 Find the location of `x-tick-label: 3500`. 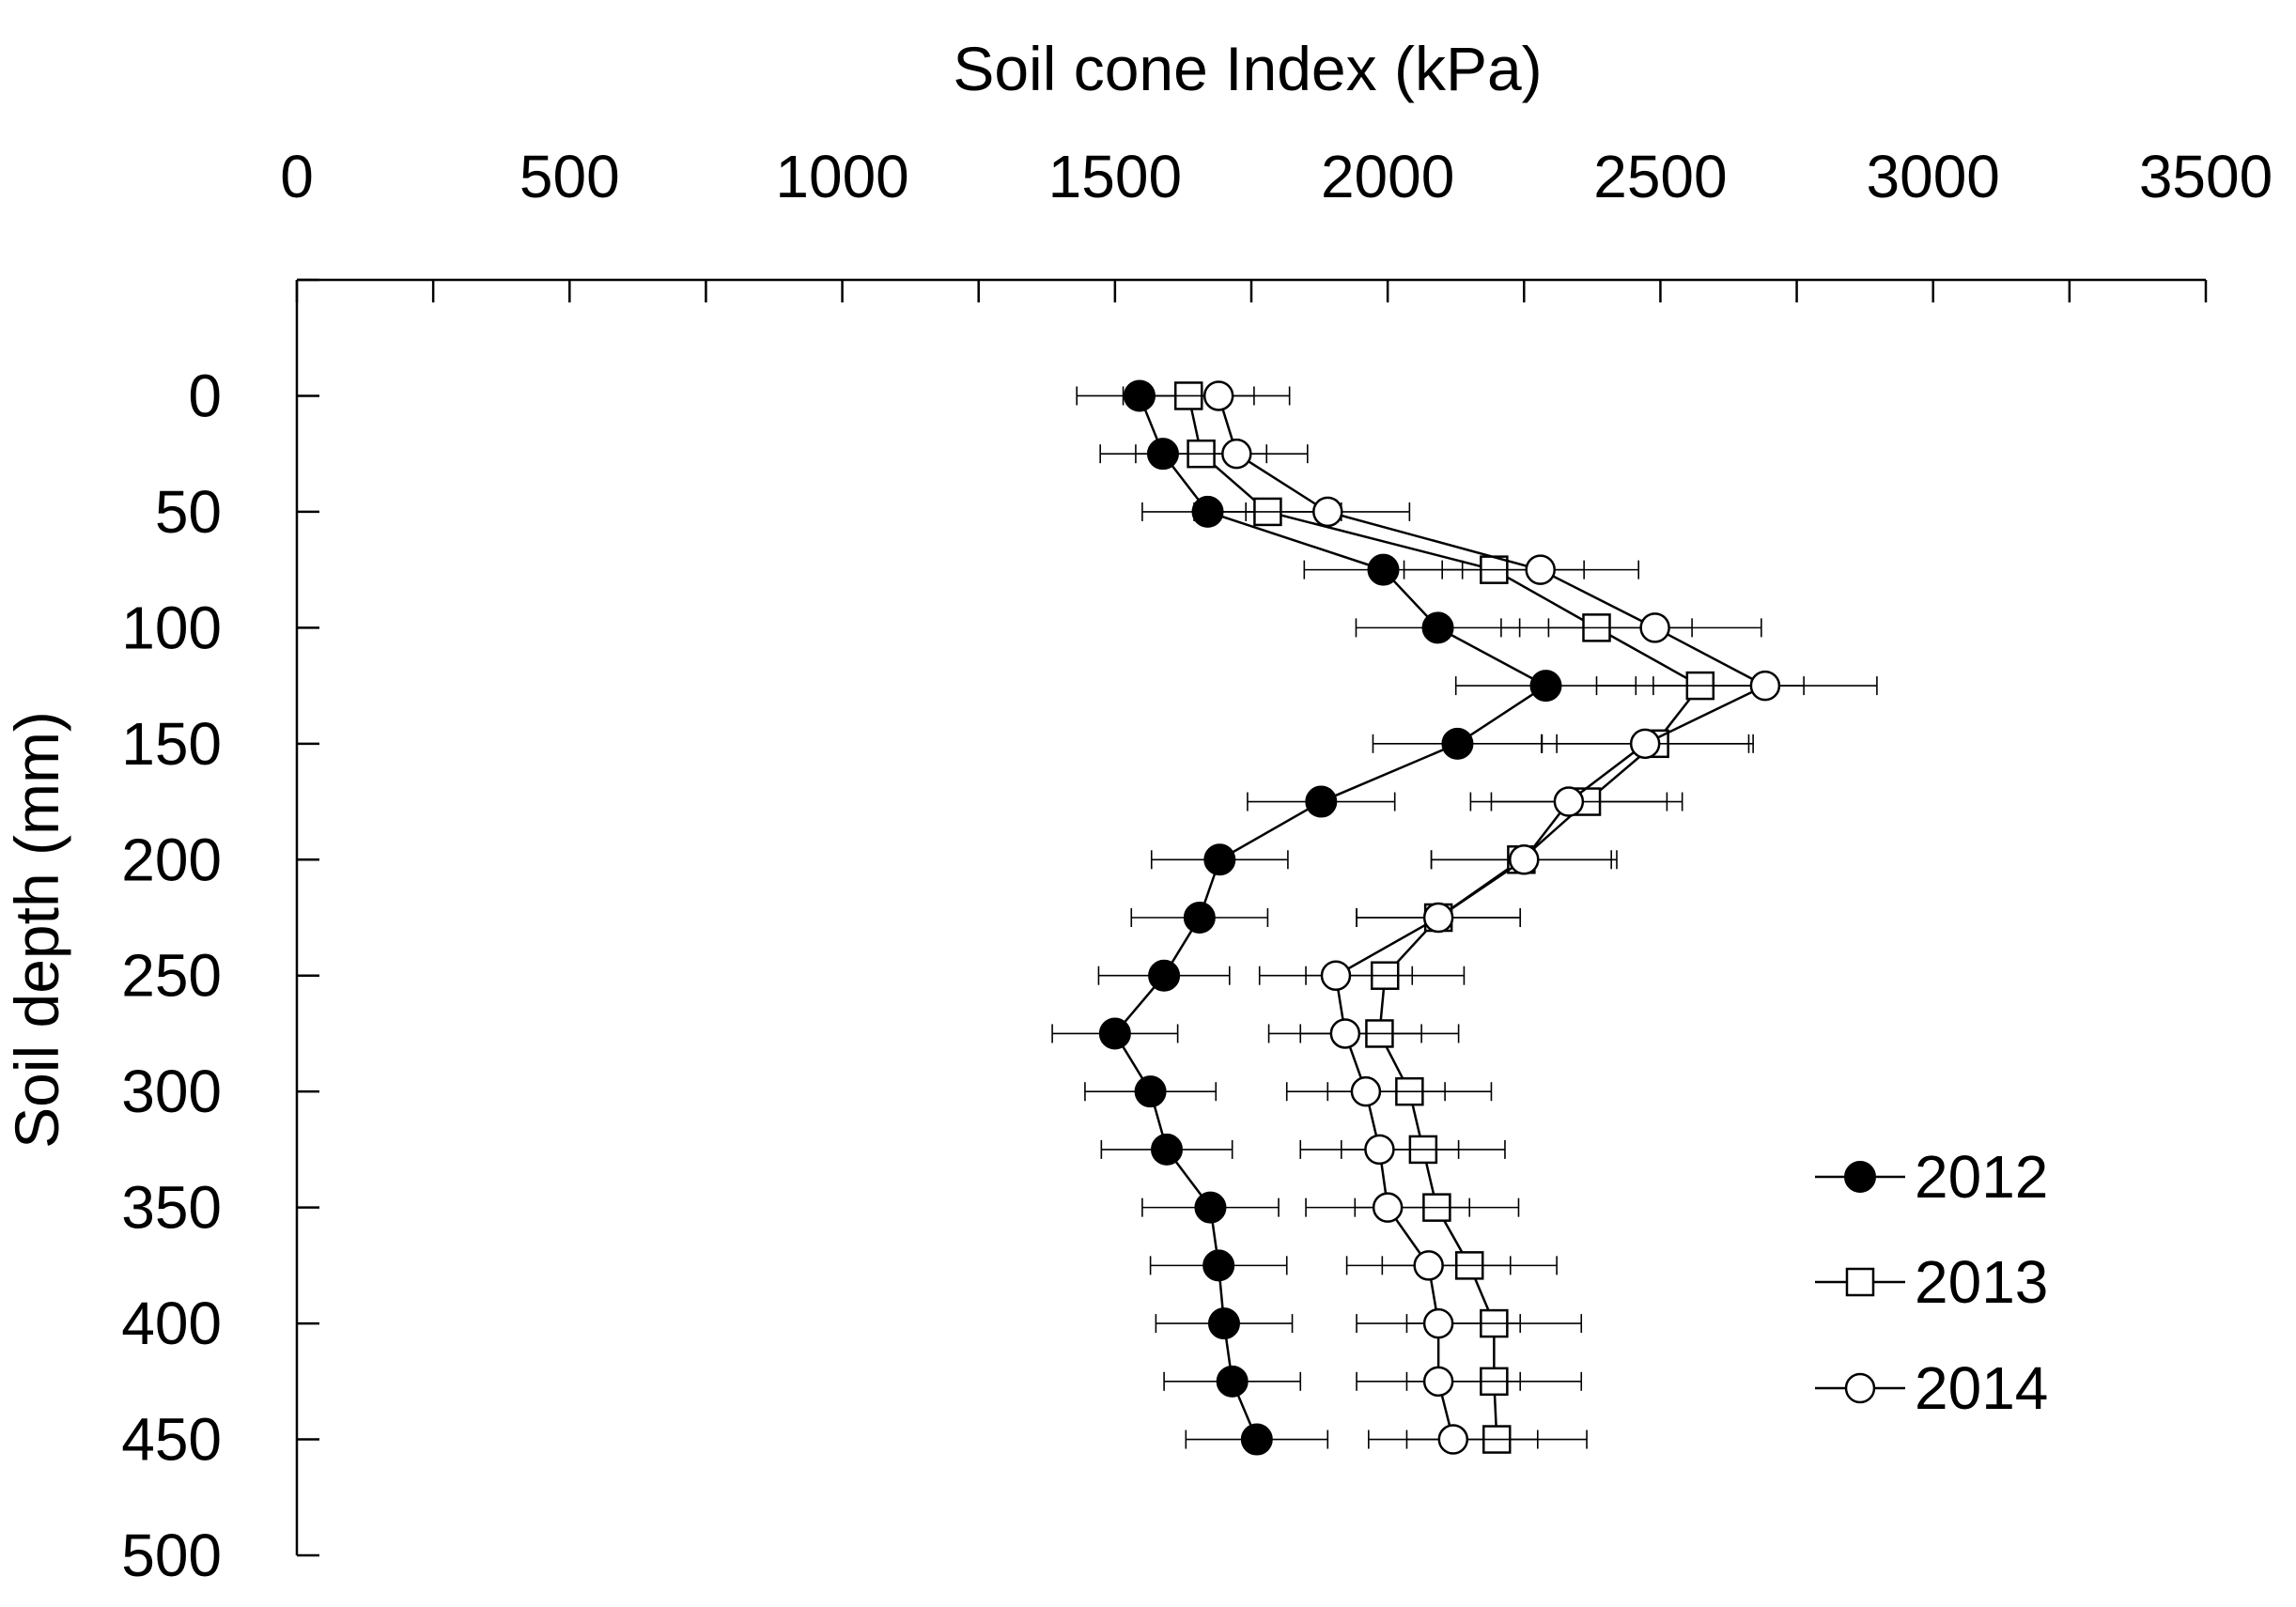

x-tick-label: 3500 is located at coordinates (2206, 176).